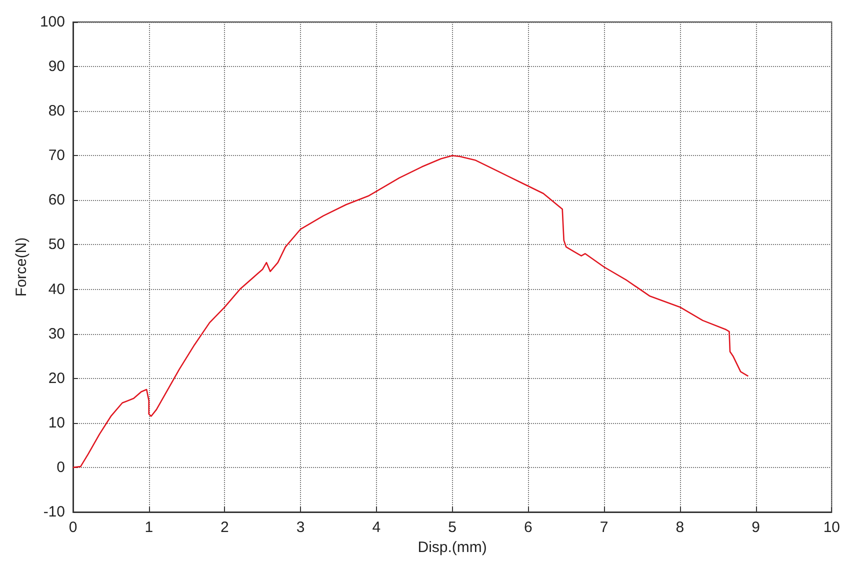 The height and width of the screenshot is (571, 843). I want to click on x-tick-label: 4, so click(376, 527).